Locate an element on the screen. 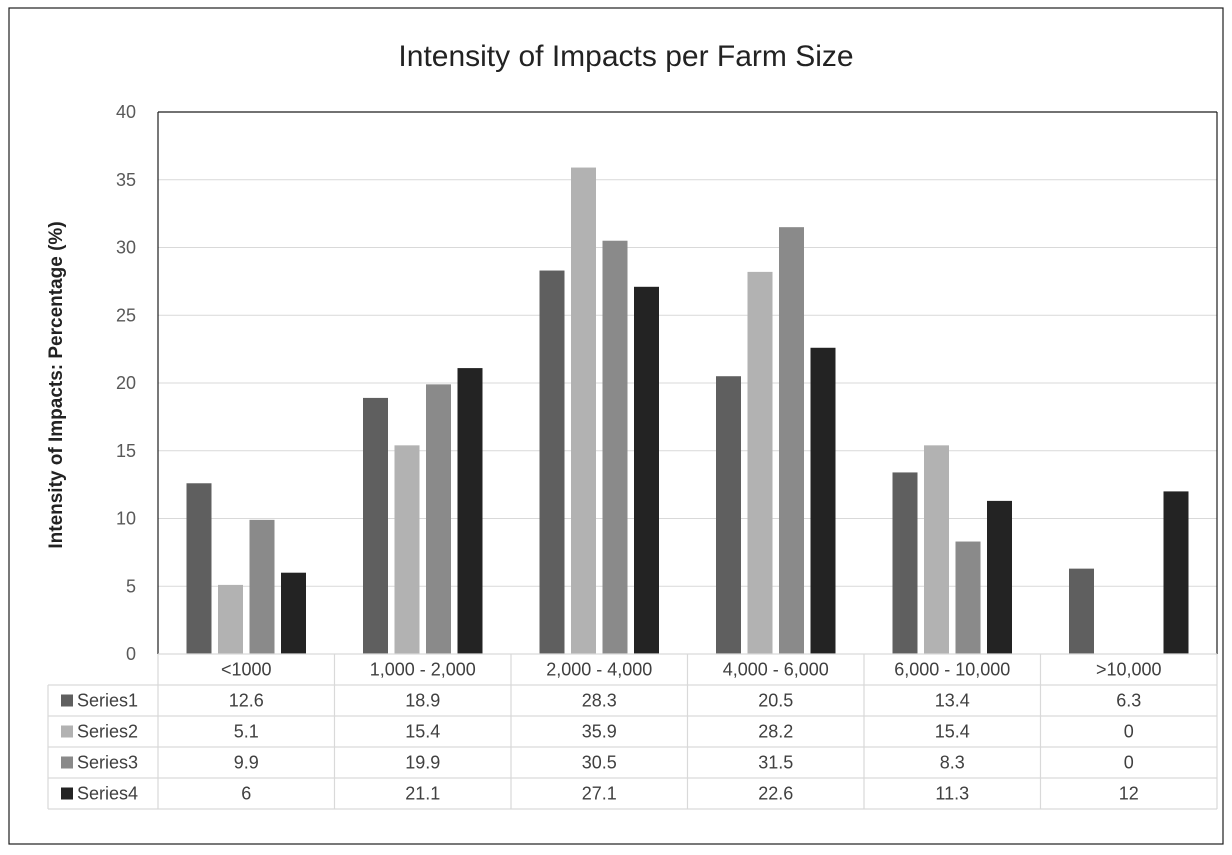  y-axis-label: Intensity of Impacts: Percentage (%) is located at coordinates (56, 384).